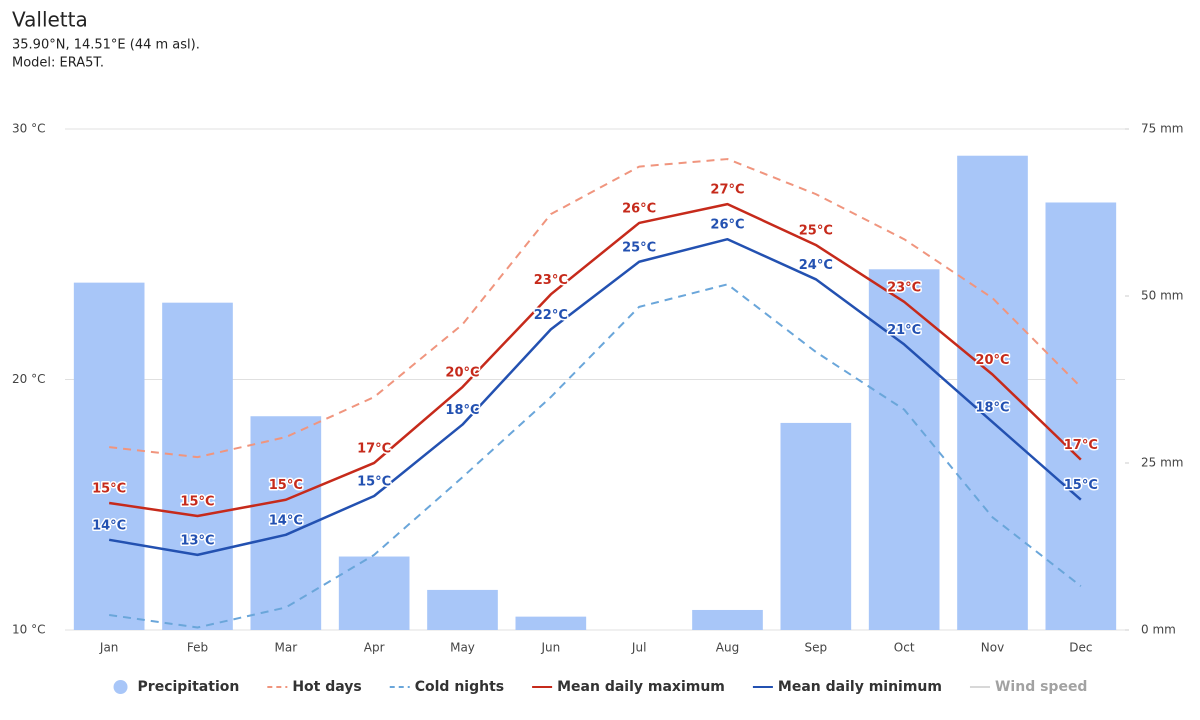 This screenshot has width=1200, height=720. What do you see at coordinates (189, 687) in the screenshot?
I see `legend-label: Precipitation` at bounding box center [189, 687].